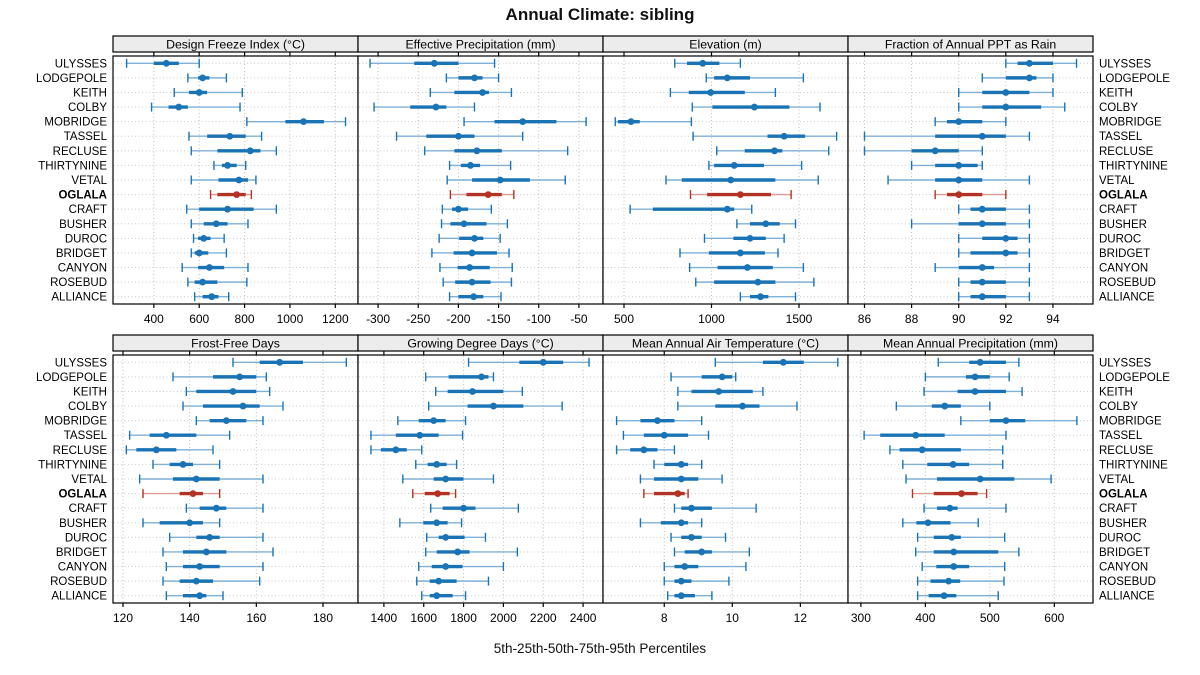 Image resolution: width=1200 pixels, height=675 pixels. Describe the element at coordinates (384, 618) in the screenshot. I see `tick-label: 1400` at that location.